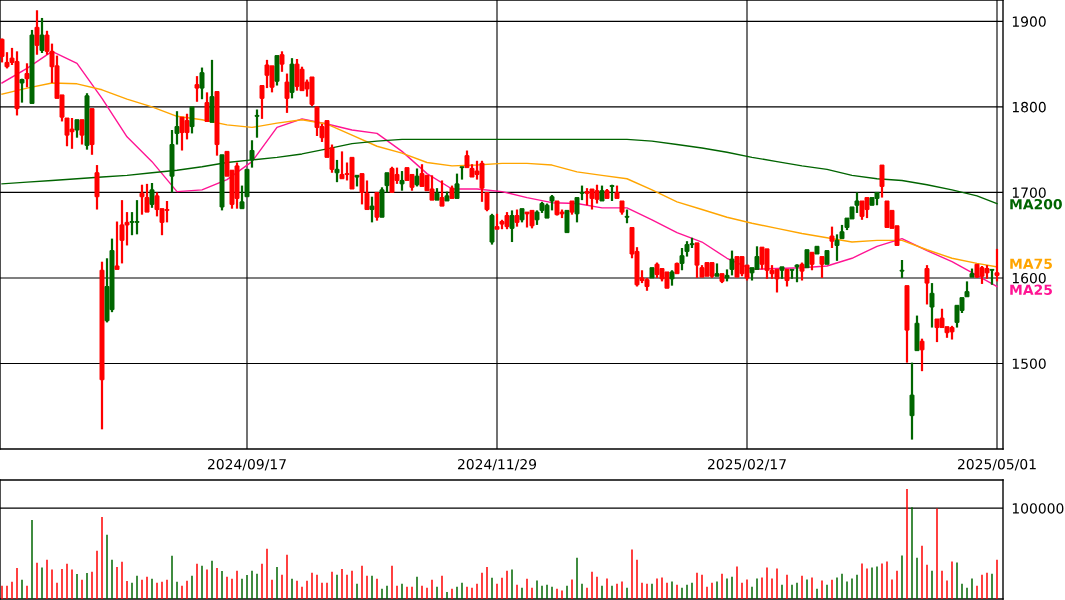 The height and width of the screenshot is (600, 1065). Describe the element at coordinates (1029, 278) in the screenshot. I see `y-tick-label: 1600` at that location.